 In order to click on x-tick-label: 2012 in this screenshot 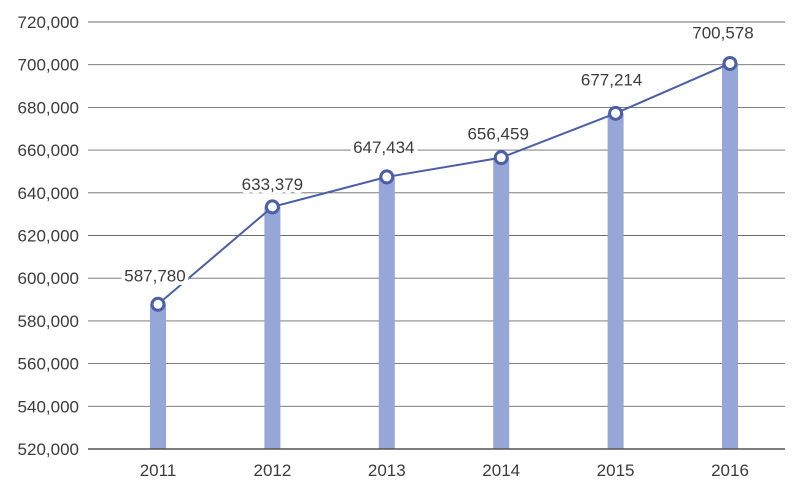, I will do `click(272, 470)`.